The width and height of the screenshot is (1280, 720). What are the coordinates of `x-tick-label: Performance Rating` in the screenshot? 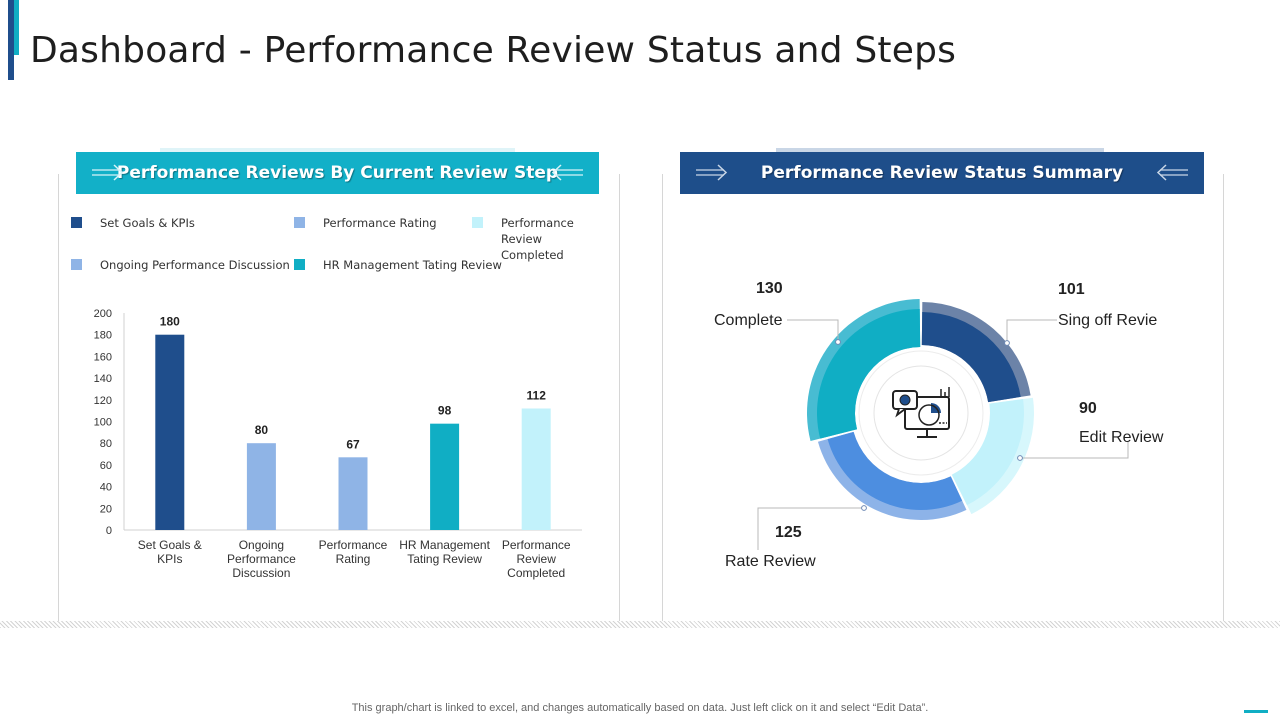 It's located at (353, 552).